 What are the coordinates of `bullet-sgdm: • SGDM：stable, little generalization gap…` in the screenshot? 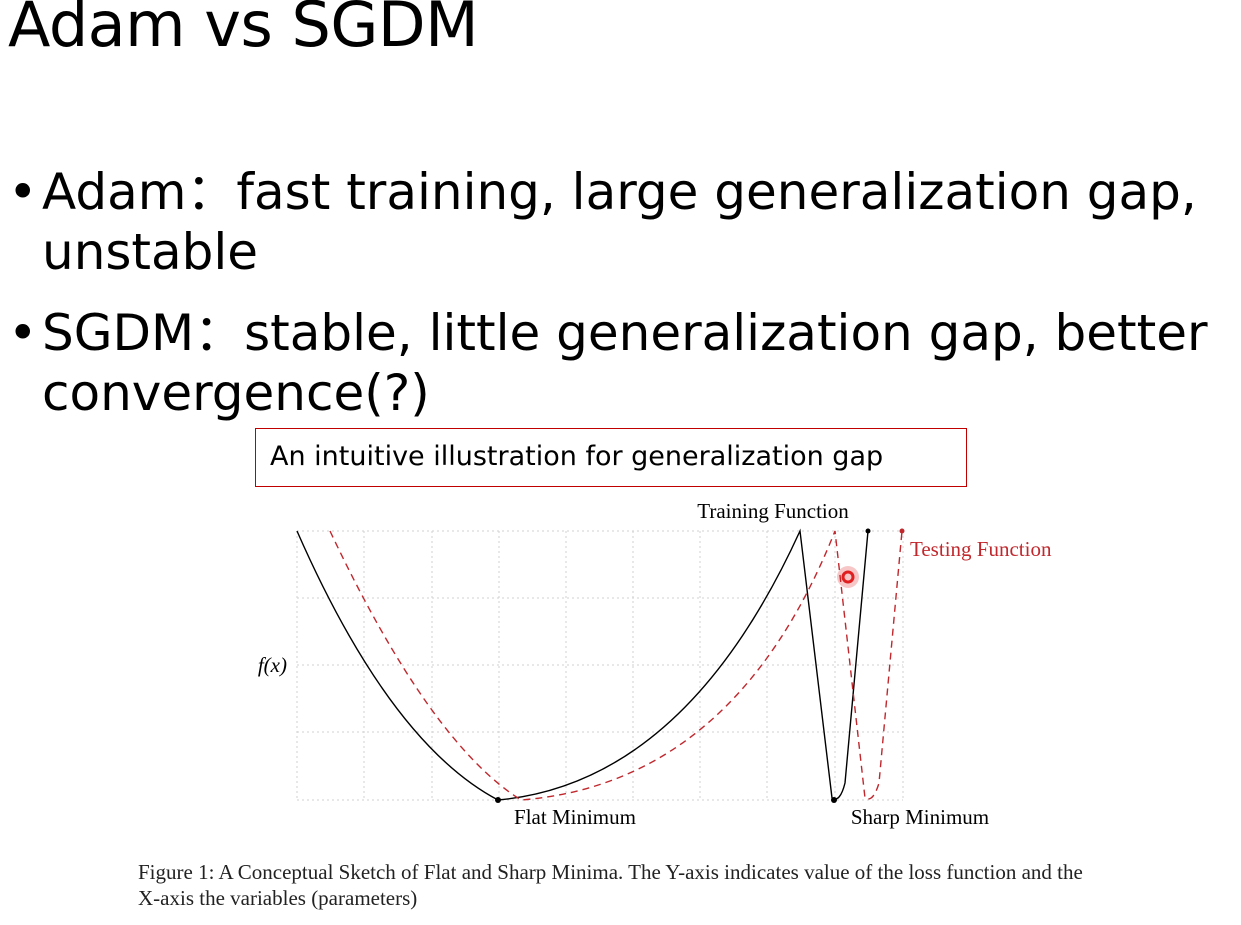 It's located at (620, 363).